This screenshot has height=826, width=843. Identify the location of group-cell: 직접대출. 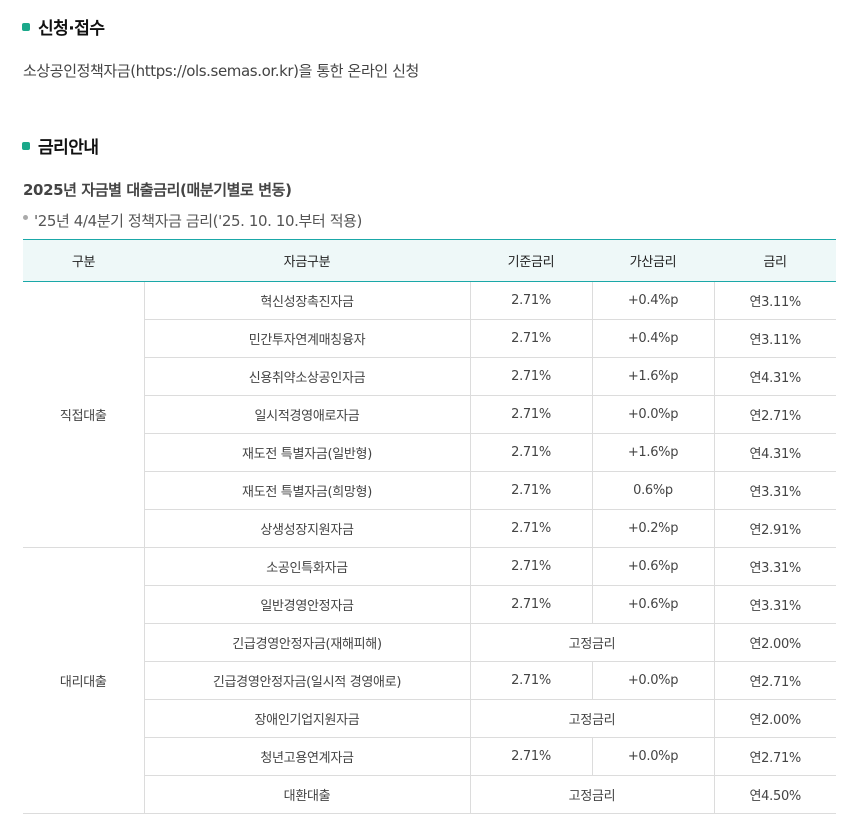
(83, 414).